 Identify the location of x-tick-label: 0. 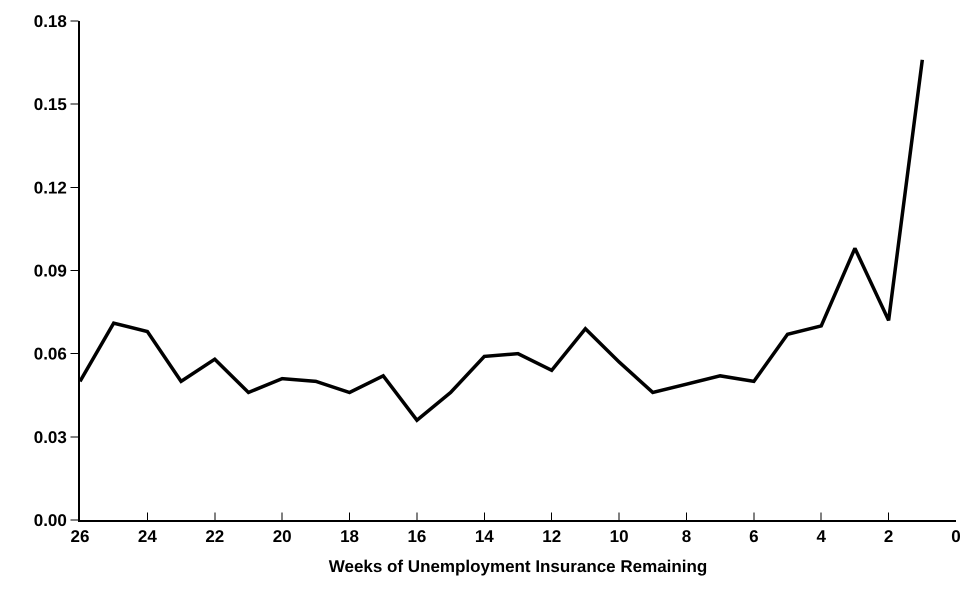
(956, 536).